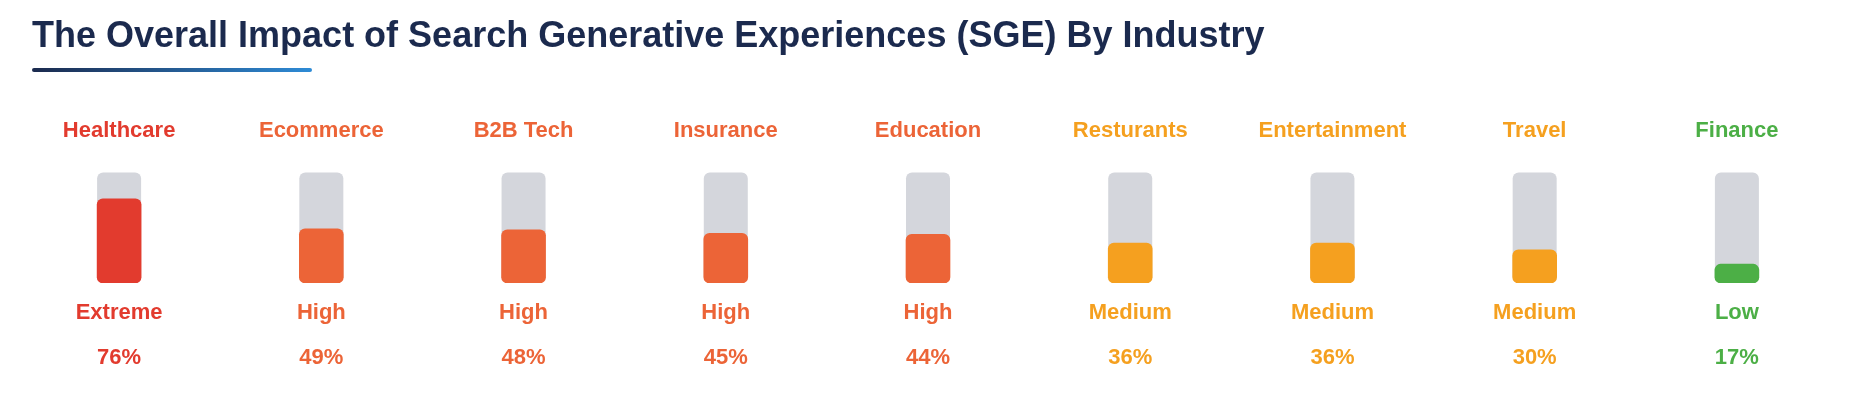 This screenshot has width=1872, height=396. What do you see at coordinates (321, 130) in the screenshot?
I see `x-tick-label: Ecommerce` at bounding box center [321, 130].